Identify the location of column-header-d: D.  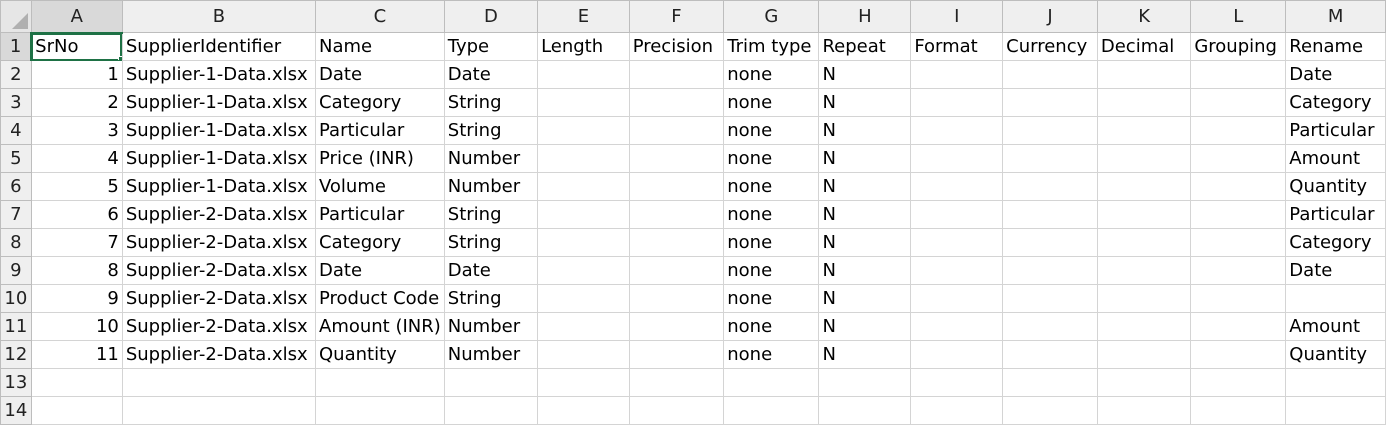
(491, 16).